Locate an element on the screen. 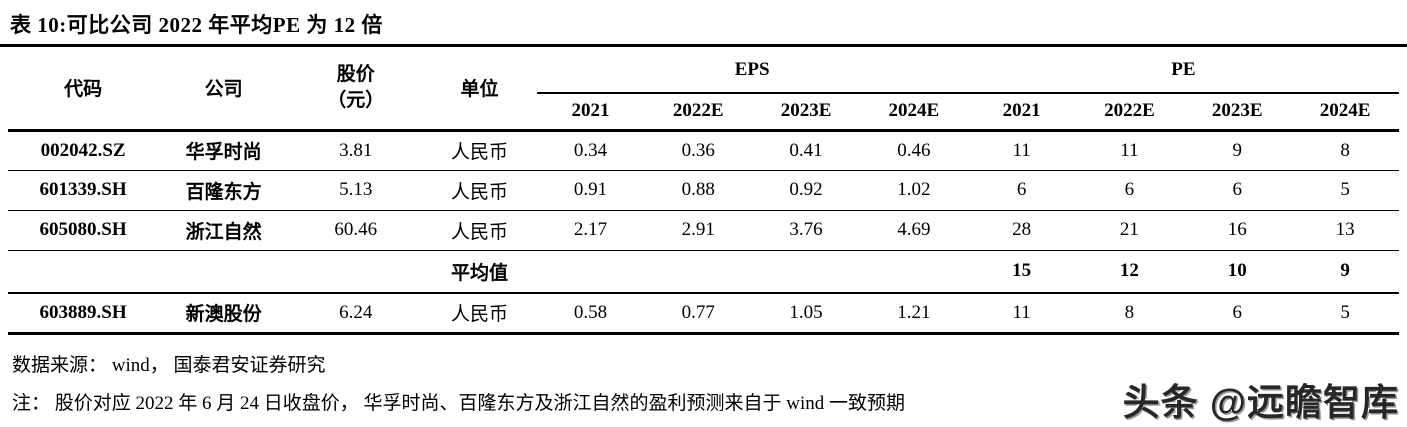  col-header-price: 股价 （元） is located at coordinates (355, 89).